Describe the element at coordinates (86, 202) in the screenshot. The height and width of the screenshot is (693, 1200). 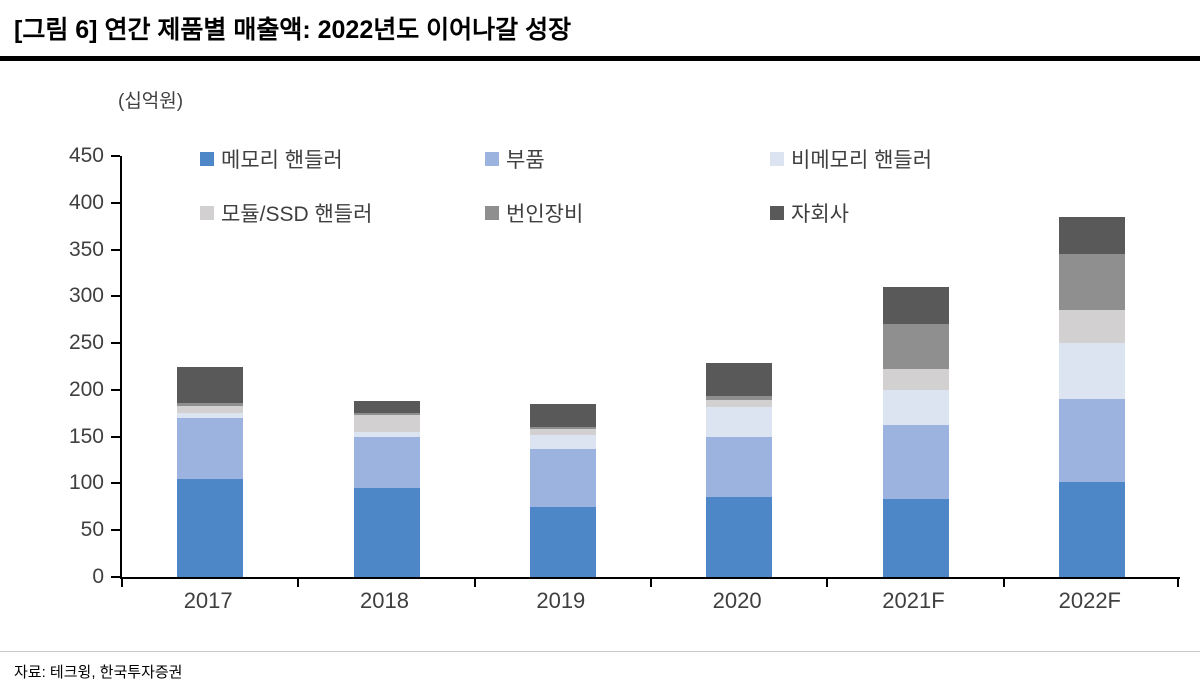
I see `y-axis-tick-label: 400` at that location.